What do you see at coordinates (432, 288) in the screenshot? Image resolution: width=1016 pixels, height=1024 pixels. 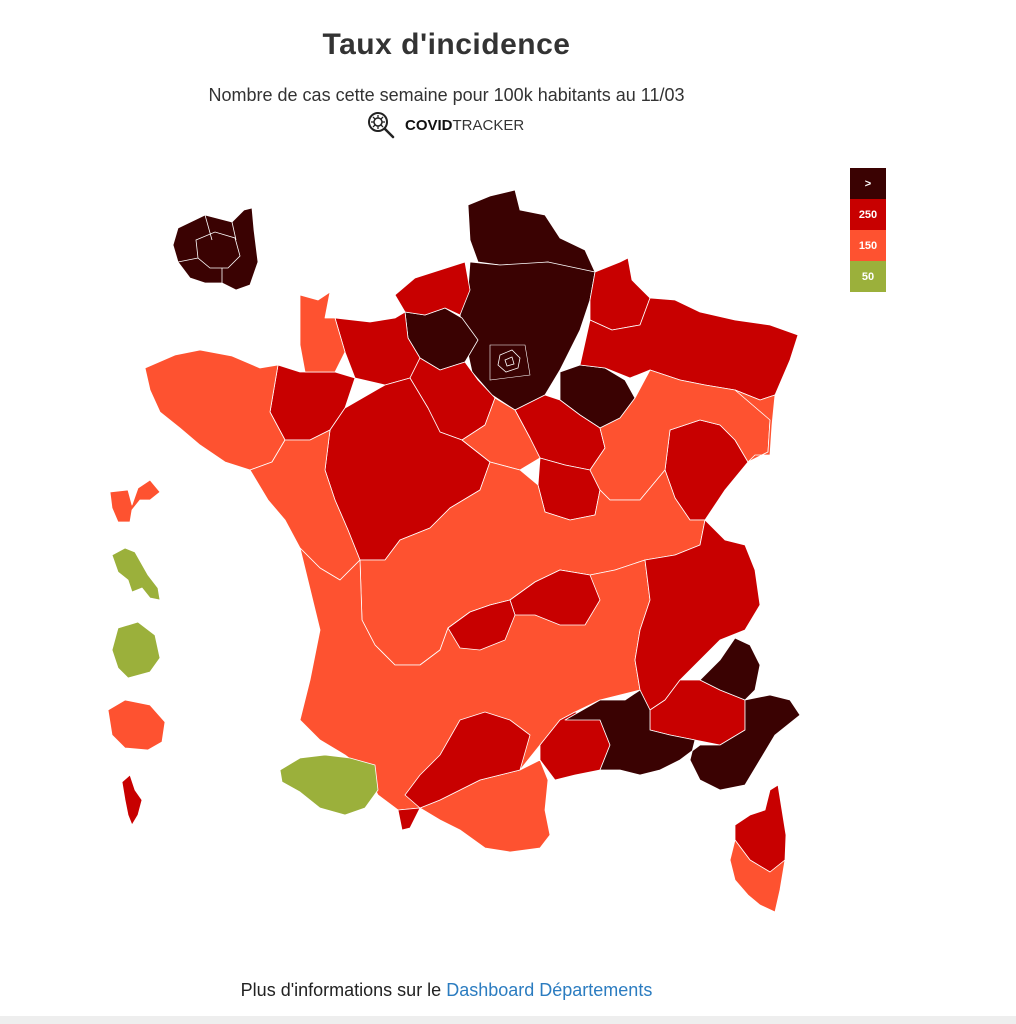 I see `map-region-seine-maritime` at bounding box center [432, 288].